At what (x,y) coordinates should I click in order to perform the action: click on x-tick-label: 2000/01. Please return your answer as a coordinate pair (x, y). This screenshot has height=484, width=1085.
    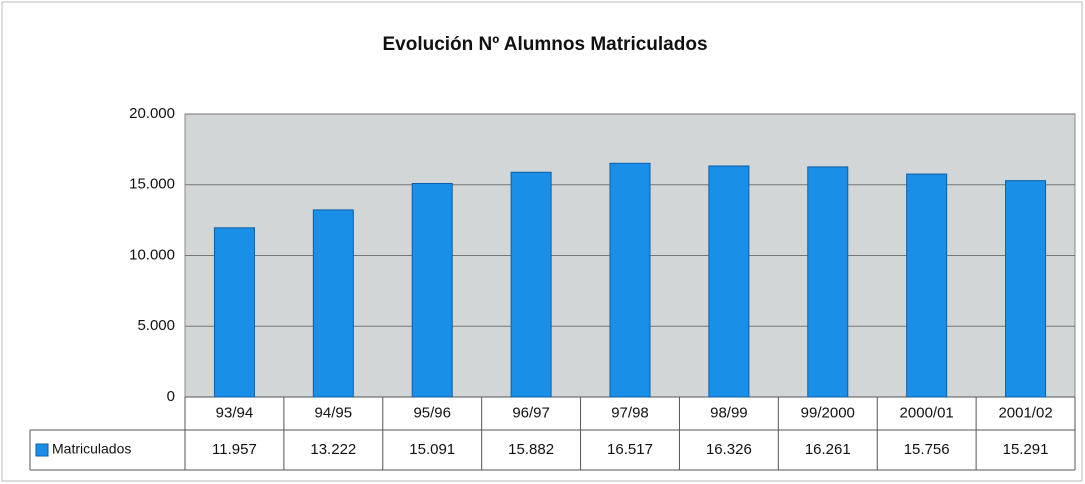
    Looking at the image, I should click on (927, 412).